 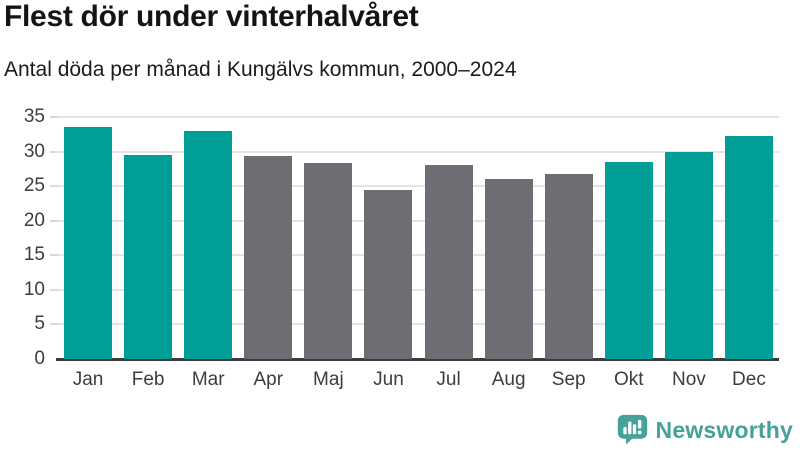 I want to click on bar-aug, so click(x=508, y=269).